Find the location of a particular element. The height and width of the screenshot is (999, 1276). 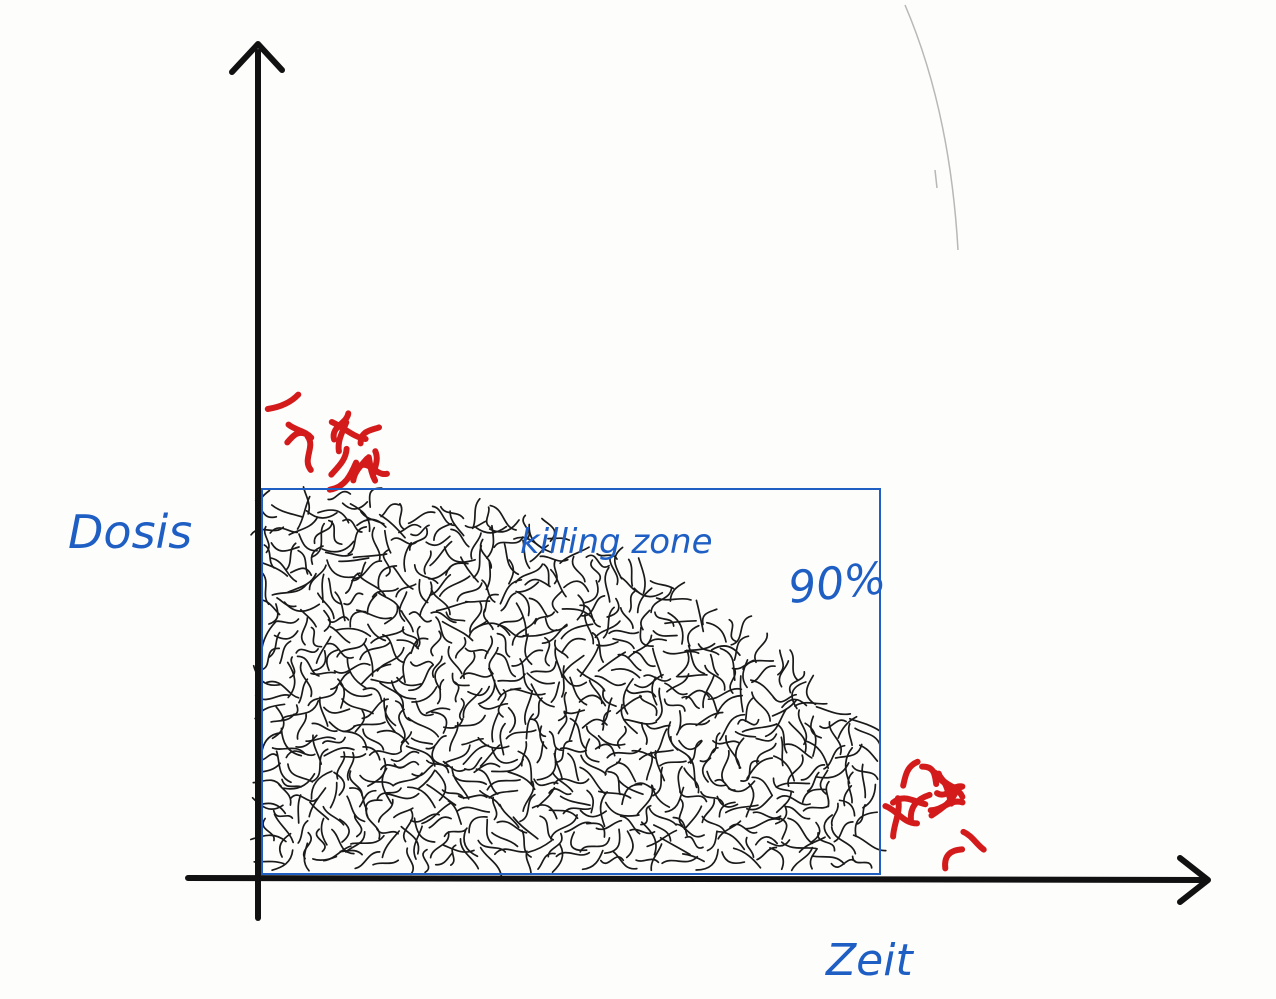

y-axis-label: Dosis is located at coordinates (130, 532).